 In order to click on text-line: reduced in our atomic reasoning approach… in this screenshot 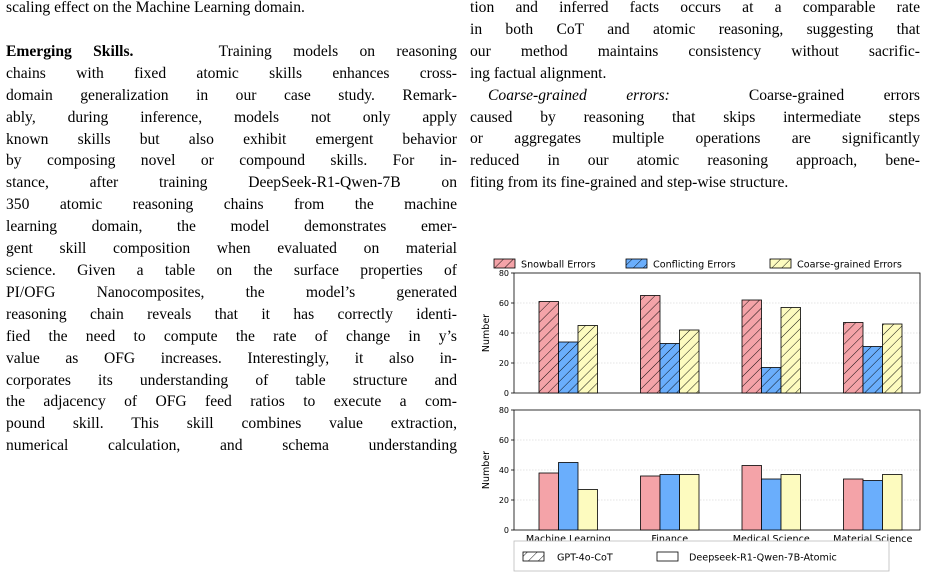, I will do `click(695, 161)`.